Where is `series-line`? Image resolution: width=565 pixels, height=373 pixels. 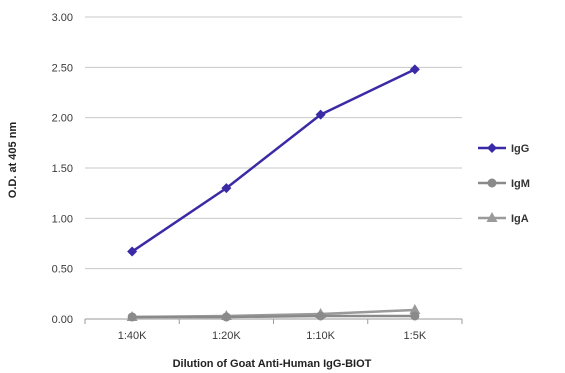 series-line is located at coordinates (273, 316).